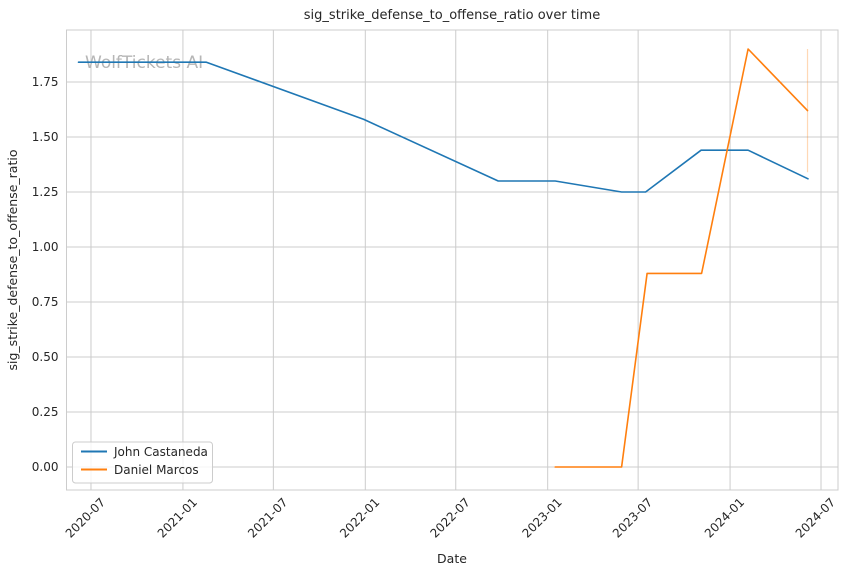 This screenshot has height=575, width=852. Describe the element at coordinates (632, 517) in the screenshot. I see `x-tick-label: 2023-07` at that location.